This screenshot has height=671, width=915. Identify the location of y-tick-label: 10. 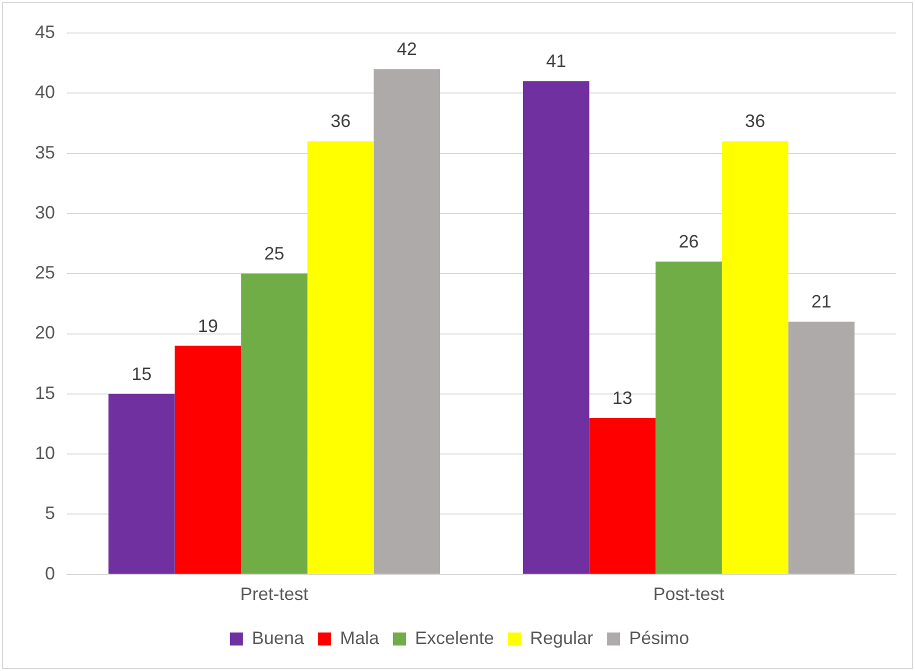
(45, 453).